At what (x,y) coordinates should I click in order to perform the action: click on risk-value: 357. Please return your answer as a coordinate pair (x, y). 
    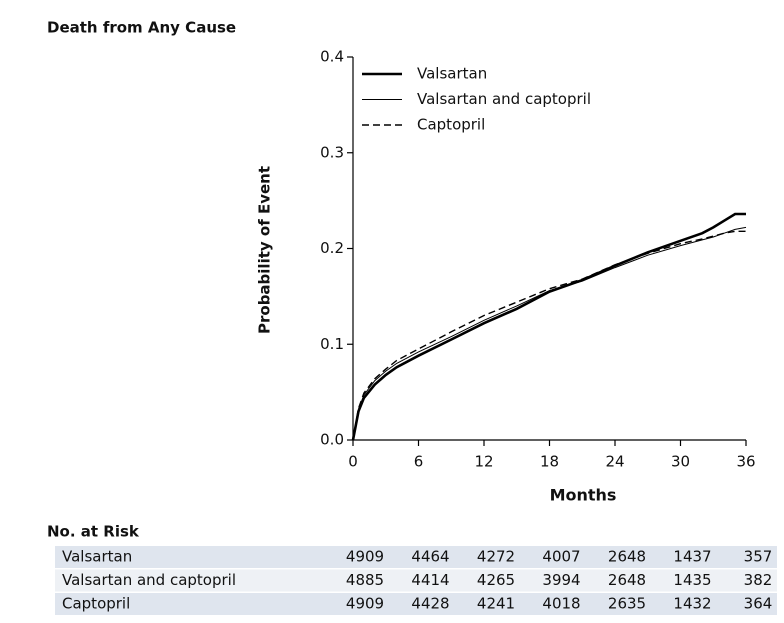
    Looking at the image, I should click on (758, 557).